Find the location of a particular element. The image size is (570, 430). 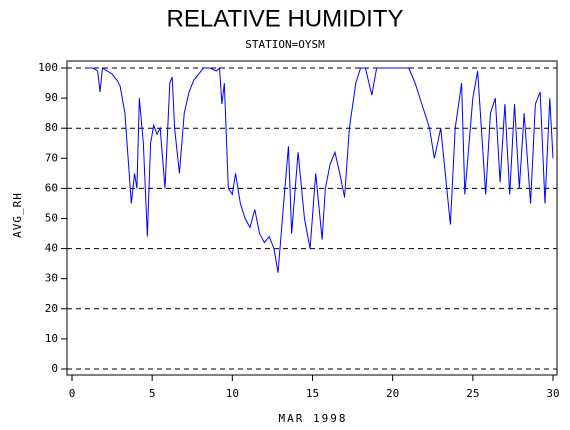

y-tick-label: 40 is located at coordinates (51, 248).